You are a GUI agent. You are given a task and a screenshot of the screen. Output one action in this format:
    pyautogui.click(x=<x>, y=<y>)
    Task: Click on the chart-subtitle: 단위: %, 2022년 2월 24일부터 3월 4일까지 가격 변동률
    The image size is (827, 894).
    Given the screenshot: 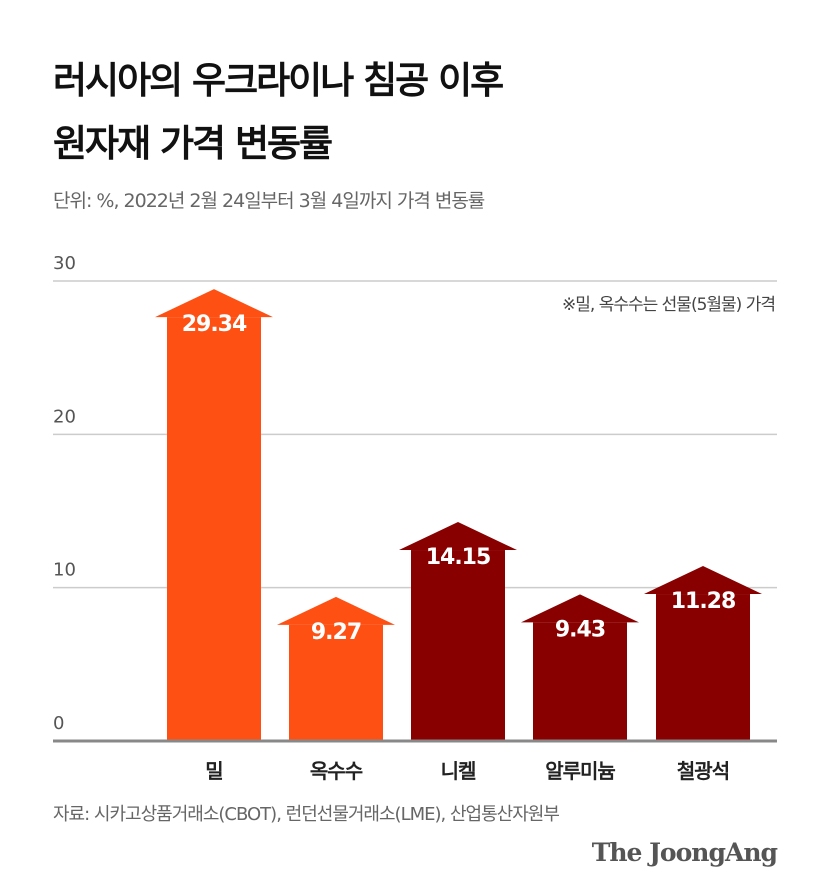 What is the action you would take?
    pyautogui.click(x=269, y=201)
    